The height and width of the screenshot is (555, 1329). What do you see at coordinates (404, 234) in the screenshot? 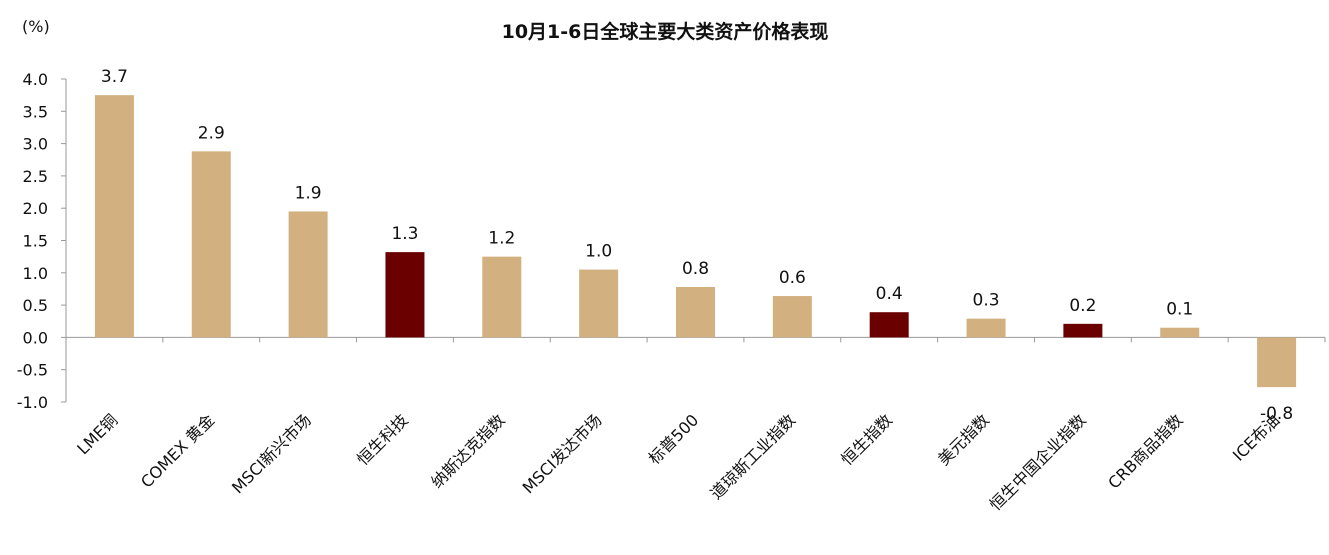
I see `data-label: 1.3` at bounding box center [404, 234].